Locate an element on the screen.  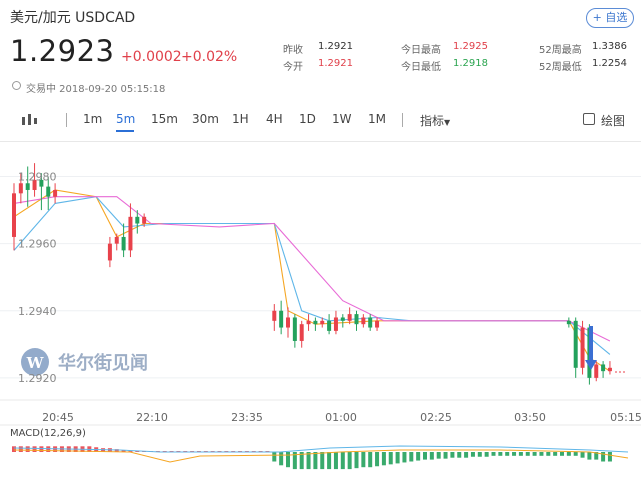
period-5m: 5m is located at coordinates (126, 119).